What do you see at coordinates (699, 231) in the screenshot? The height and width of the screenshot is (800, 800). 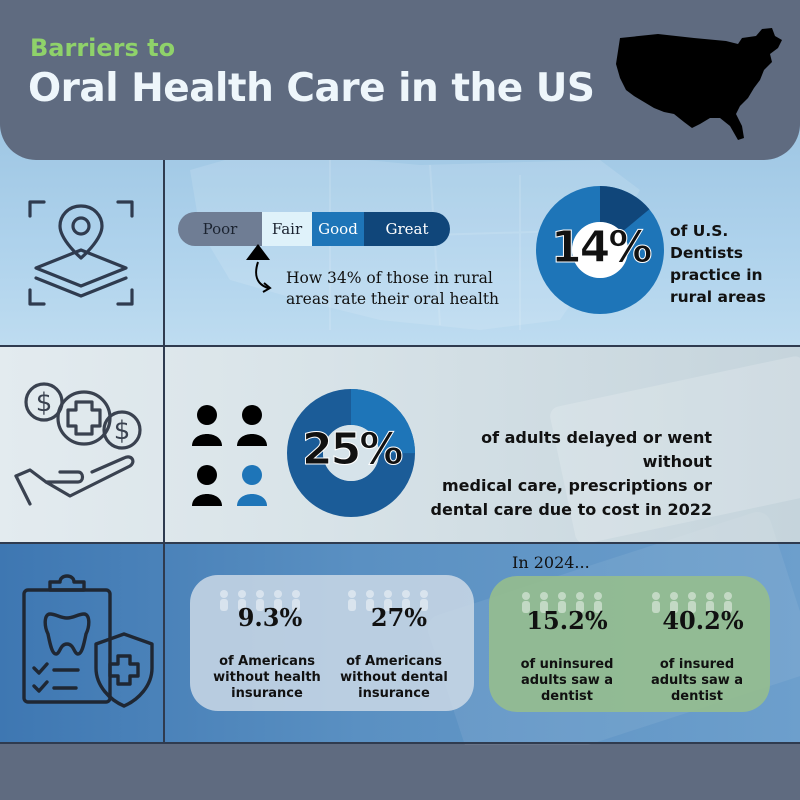 I see `label-line: of U.S.` at bounding box center [699, 231].